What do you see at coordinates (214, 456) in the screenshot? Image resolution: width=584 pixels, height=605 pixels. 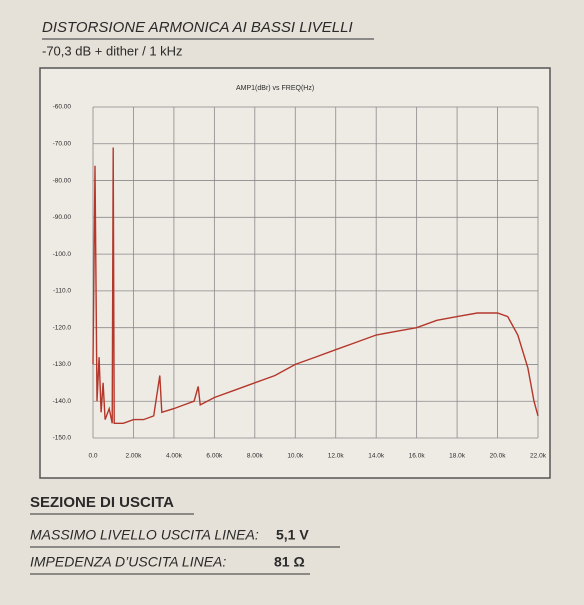 I see `x-tick-label: 6.00k` at bounding box center [214, 456].